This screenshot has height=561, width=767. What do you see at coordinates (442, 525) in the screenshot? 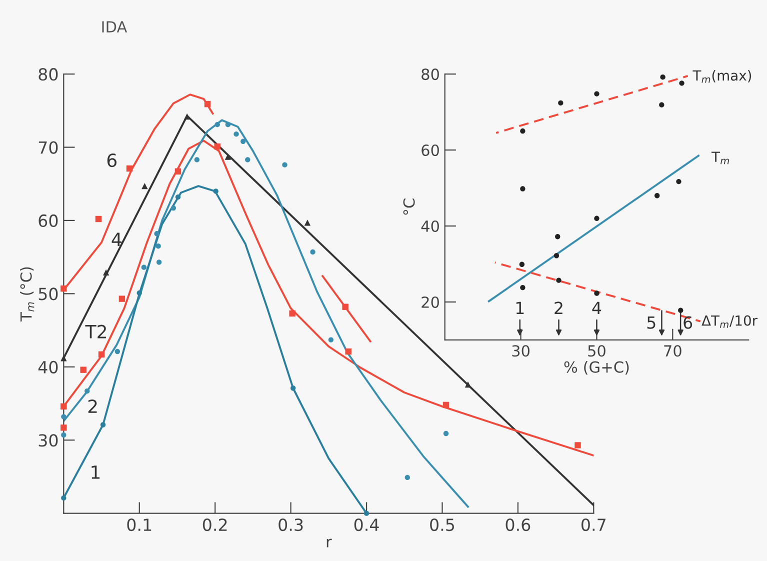
I see `x-tick-label: 0.5` at bounding box center [442, 525].